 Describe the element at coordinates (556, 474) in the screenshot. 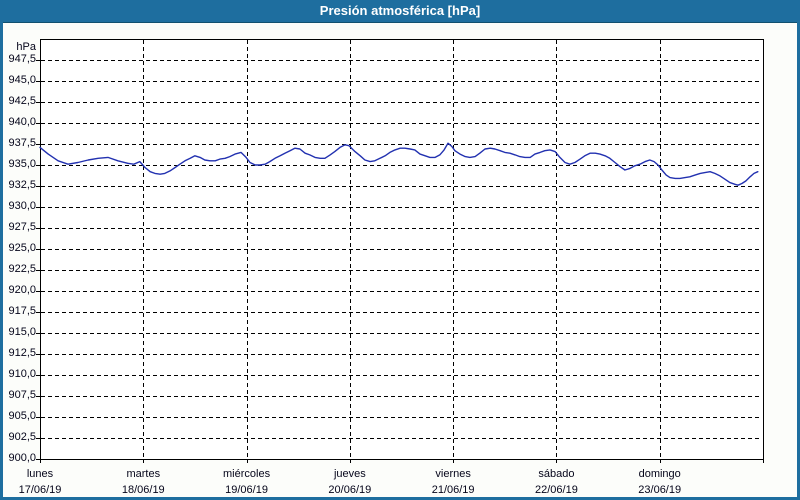

I see `x-day-label: sábado` at that location.